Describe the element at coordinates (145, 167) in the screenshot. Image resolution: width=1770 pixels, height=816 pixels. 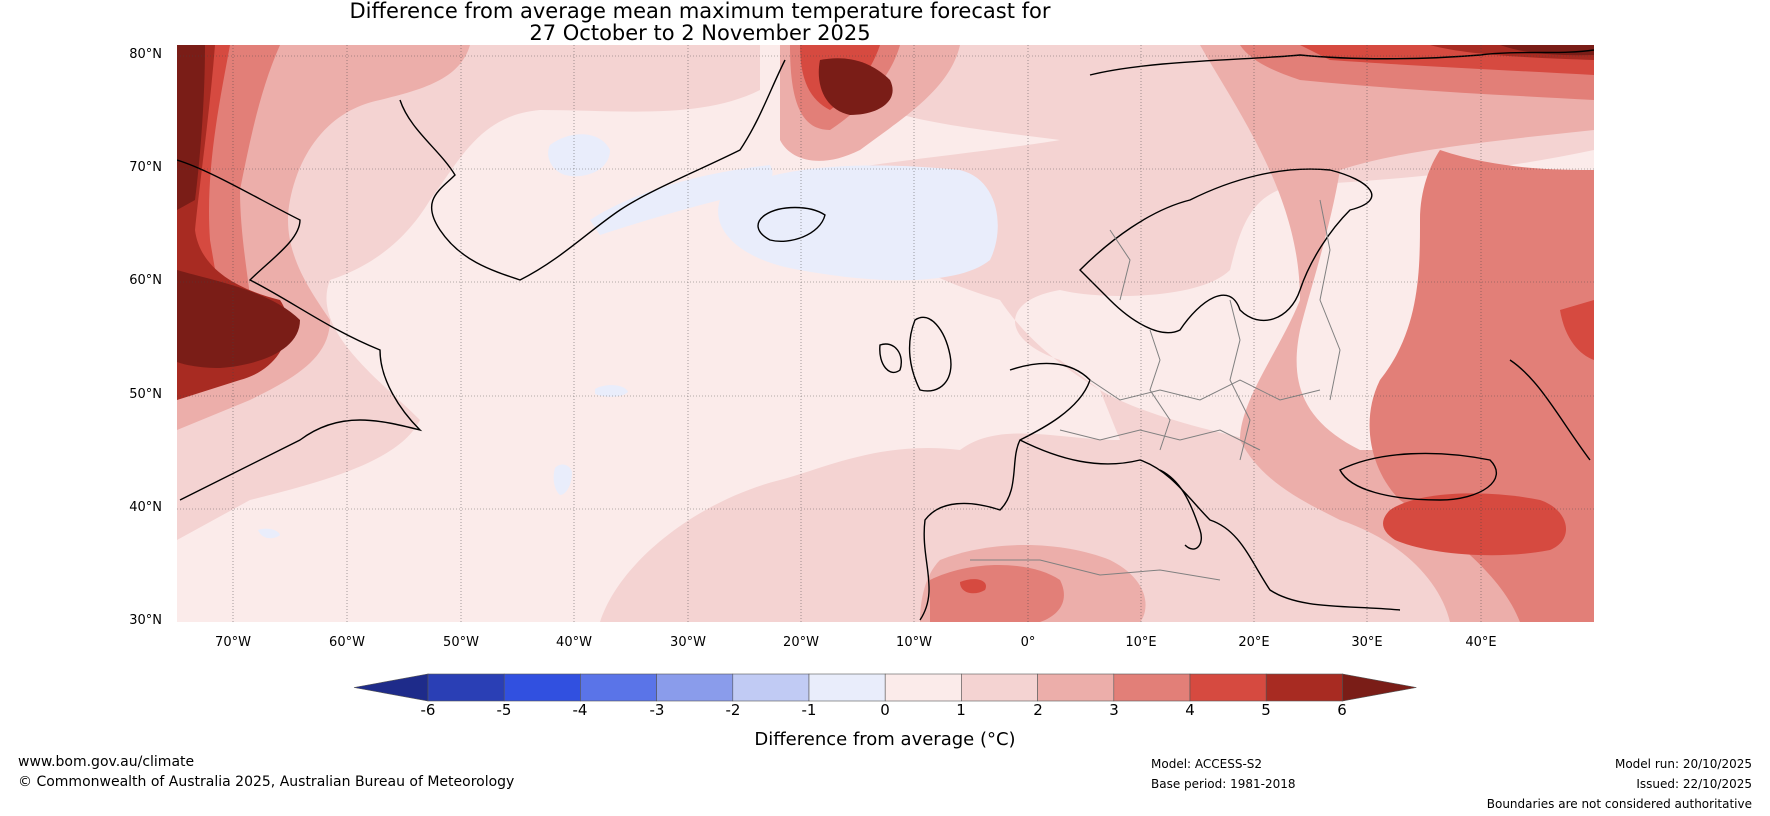
I see `lat-label-70n: 70°N` at that location.